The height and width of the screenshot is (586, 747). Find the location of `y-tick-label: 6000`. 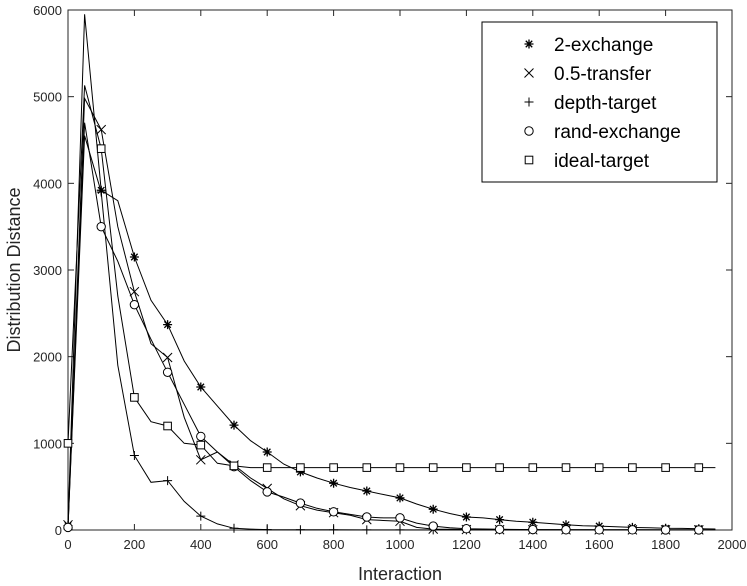

y-tick-label: 6000 is located at coordinates (47, 10).